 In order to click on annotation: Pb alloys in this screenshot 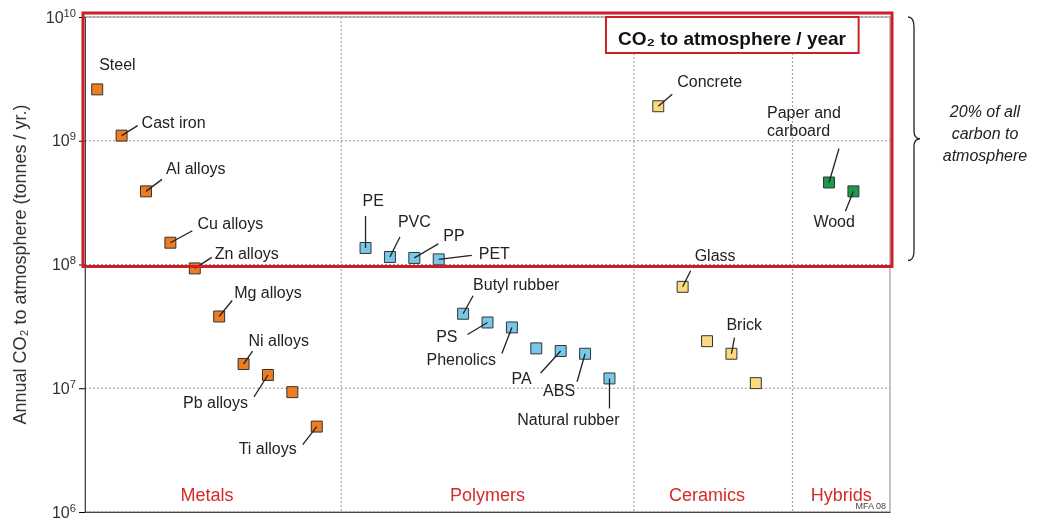, I will do `click(215, 402)`.